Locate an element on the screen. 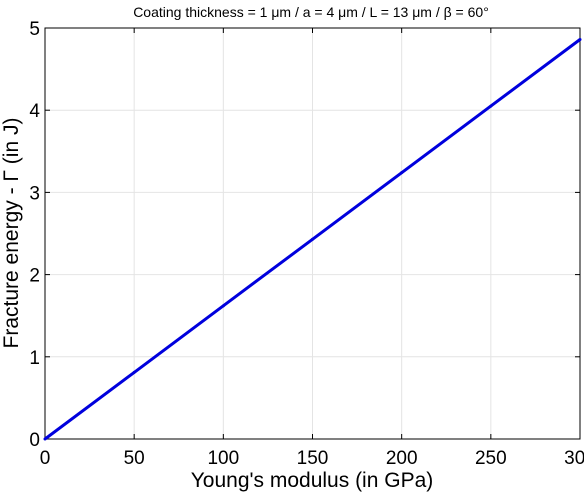  y-axis-label: Fracture energy - Γ (in J) is located at coordinates (11, 233).